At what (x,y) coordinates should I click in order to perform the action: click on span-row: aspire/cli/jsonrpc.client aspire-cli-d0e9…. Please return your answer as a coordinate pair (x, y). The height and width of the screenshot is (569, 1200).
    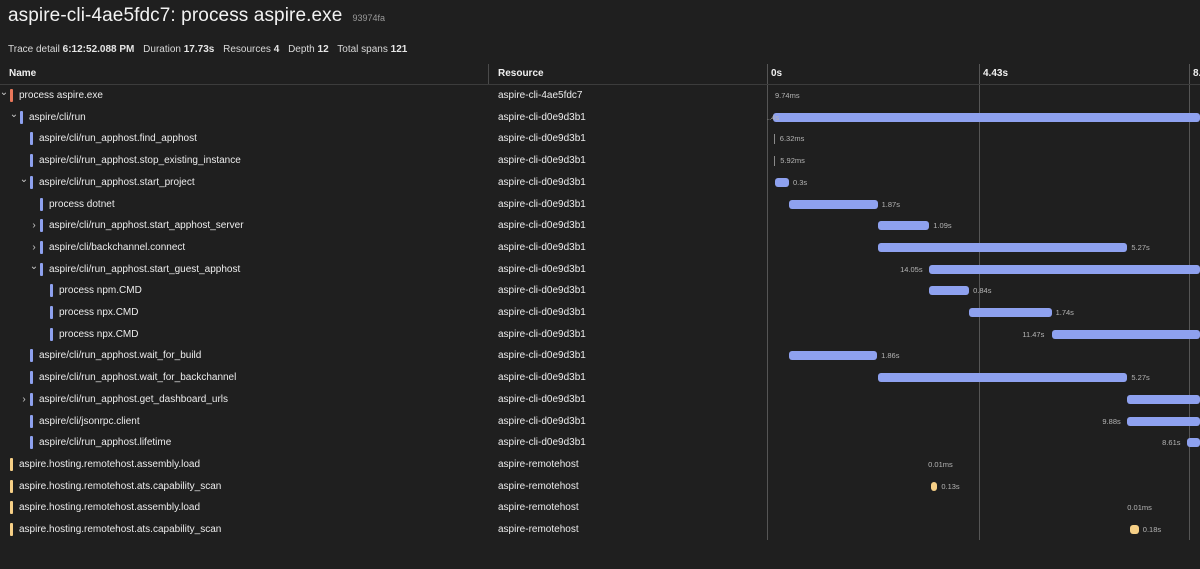
    Looking at the image, I should click on (600, 422).